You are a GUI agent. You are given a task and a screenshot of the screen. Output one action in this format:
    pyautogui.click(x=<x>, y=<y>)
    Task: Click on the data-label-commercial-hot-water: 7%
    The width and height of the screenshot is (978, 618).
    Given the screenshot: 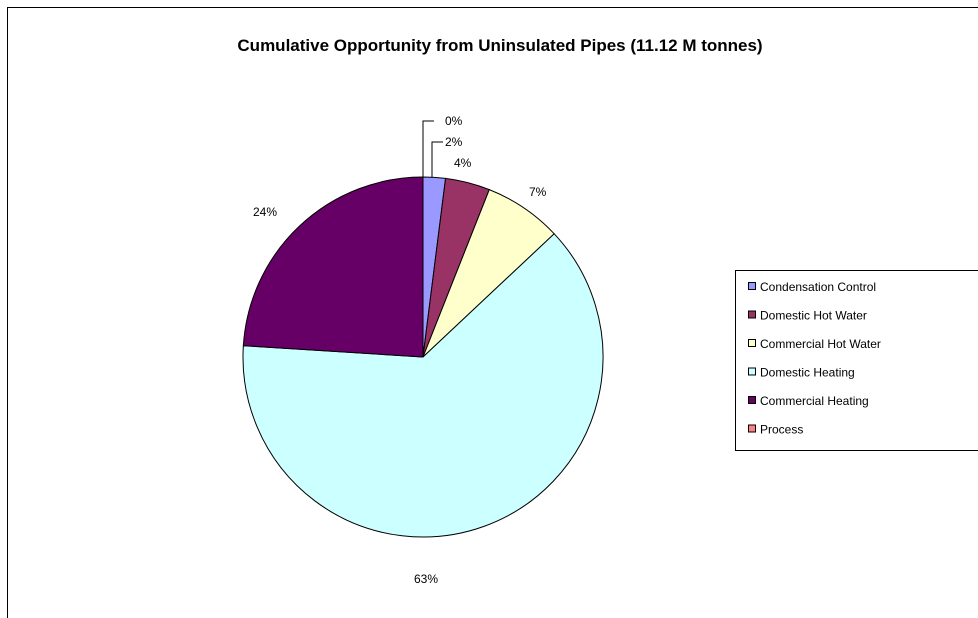 What is the action you would take?
    pyautogui.click(x=538, y=192)
    